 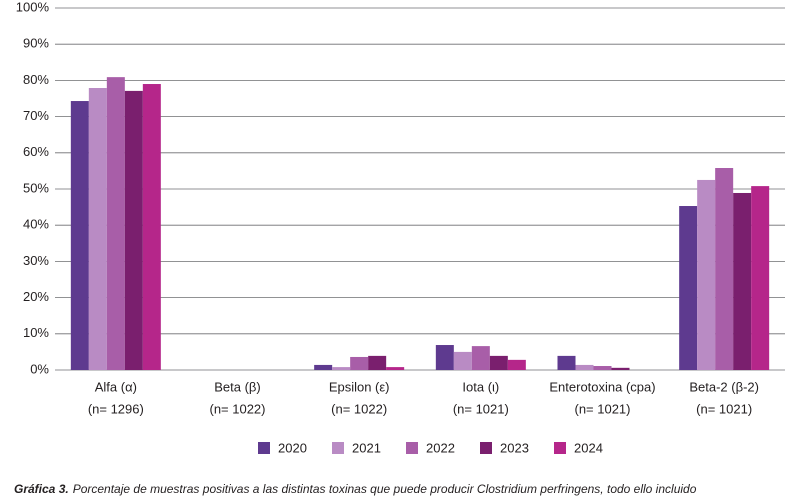 What do you see at coordinates (359, 386) in the screenshot?
I see `x-tick-label: Epsilon (ε)` at bounding box center [359, 386].